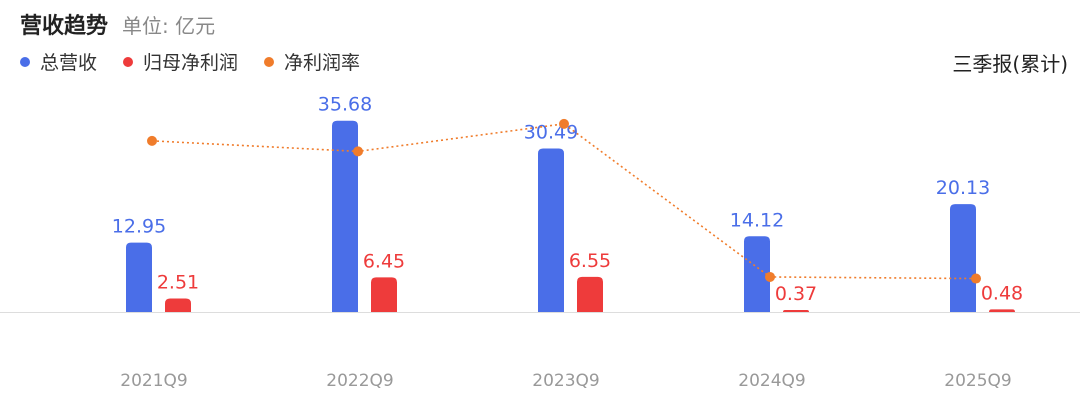 This screenshot has width=1080, height=401. Describe the element at coordinates (191, 63) in the screenshot. I see `legend-label-net-profit: 归母净利润` at that location.